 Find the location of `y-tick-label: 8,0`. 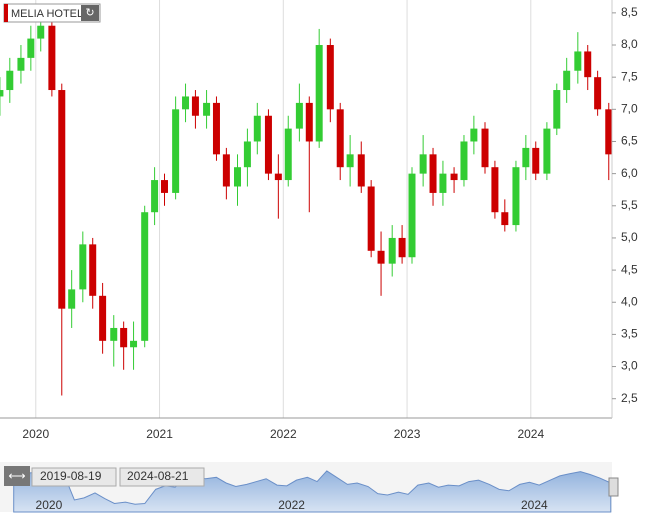

y-tick-label: 8,0 is located at coordinates (629, 44).